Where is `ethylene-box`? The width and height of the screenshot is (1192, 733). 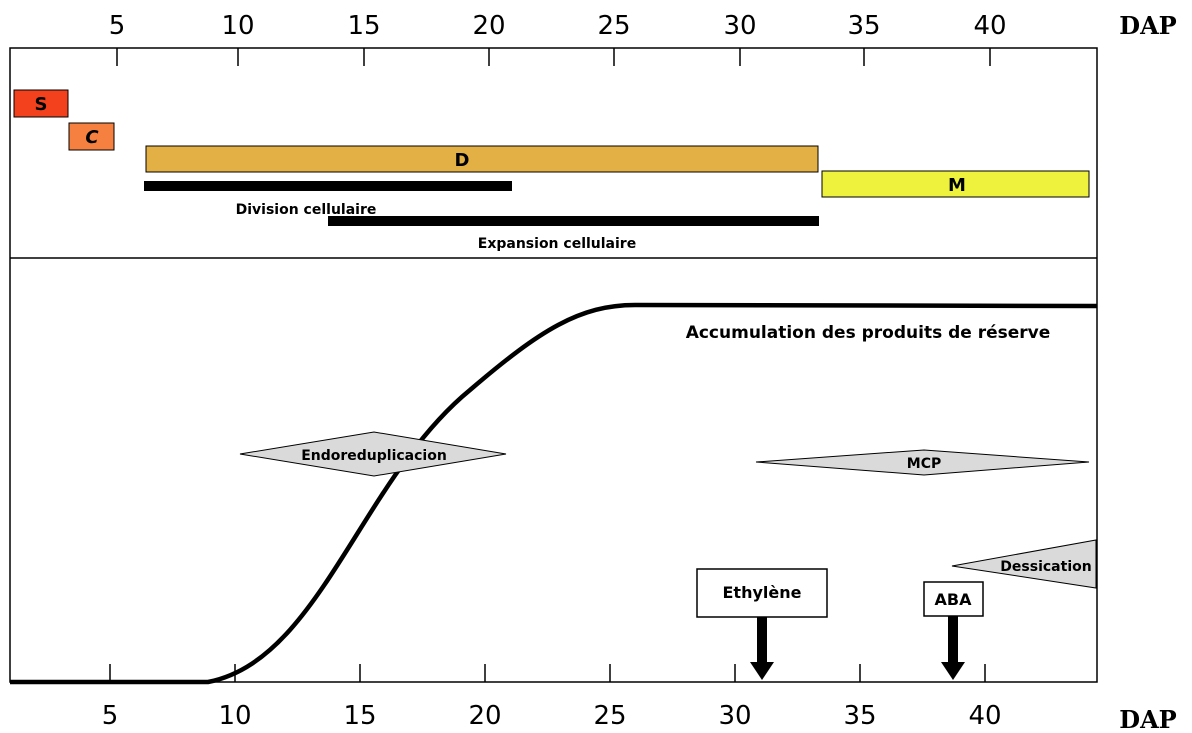
ethylene-box is located at coordinates (762, 593).